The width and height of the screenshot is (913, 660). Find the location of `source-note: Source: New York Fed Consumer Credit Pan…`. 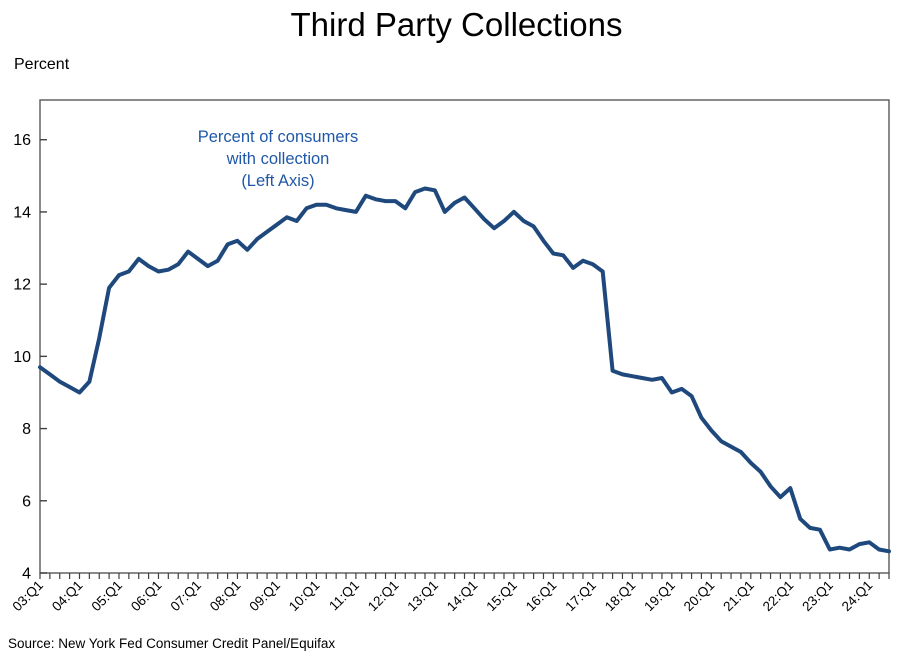

source-note: Source: New York Fed Consumer Credit Pan… is located at coordinates (172, 643).